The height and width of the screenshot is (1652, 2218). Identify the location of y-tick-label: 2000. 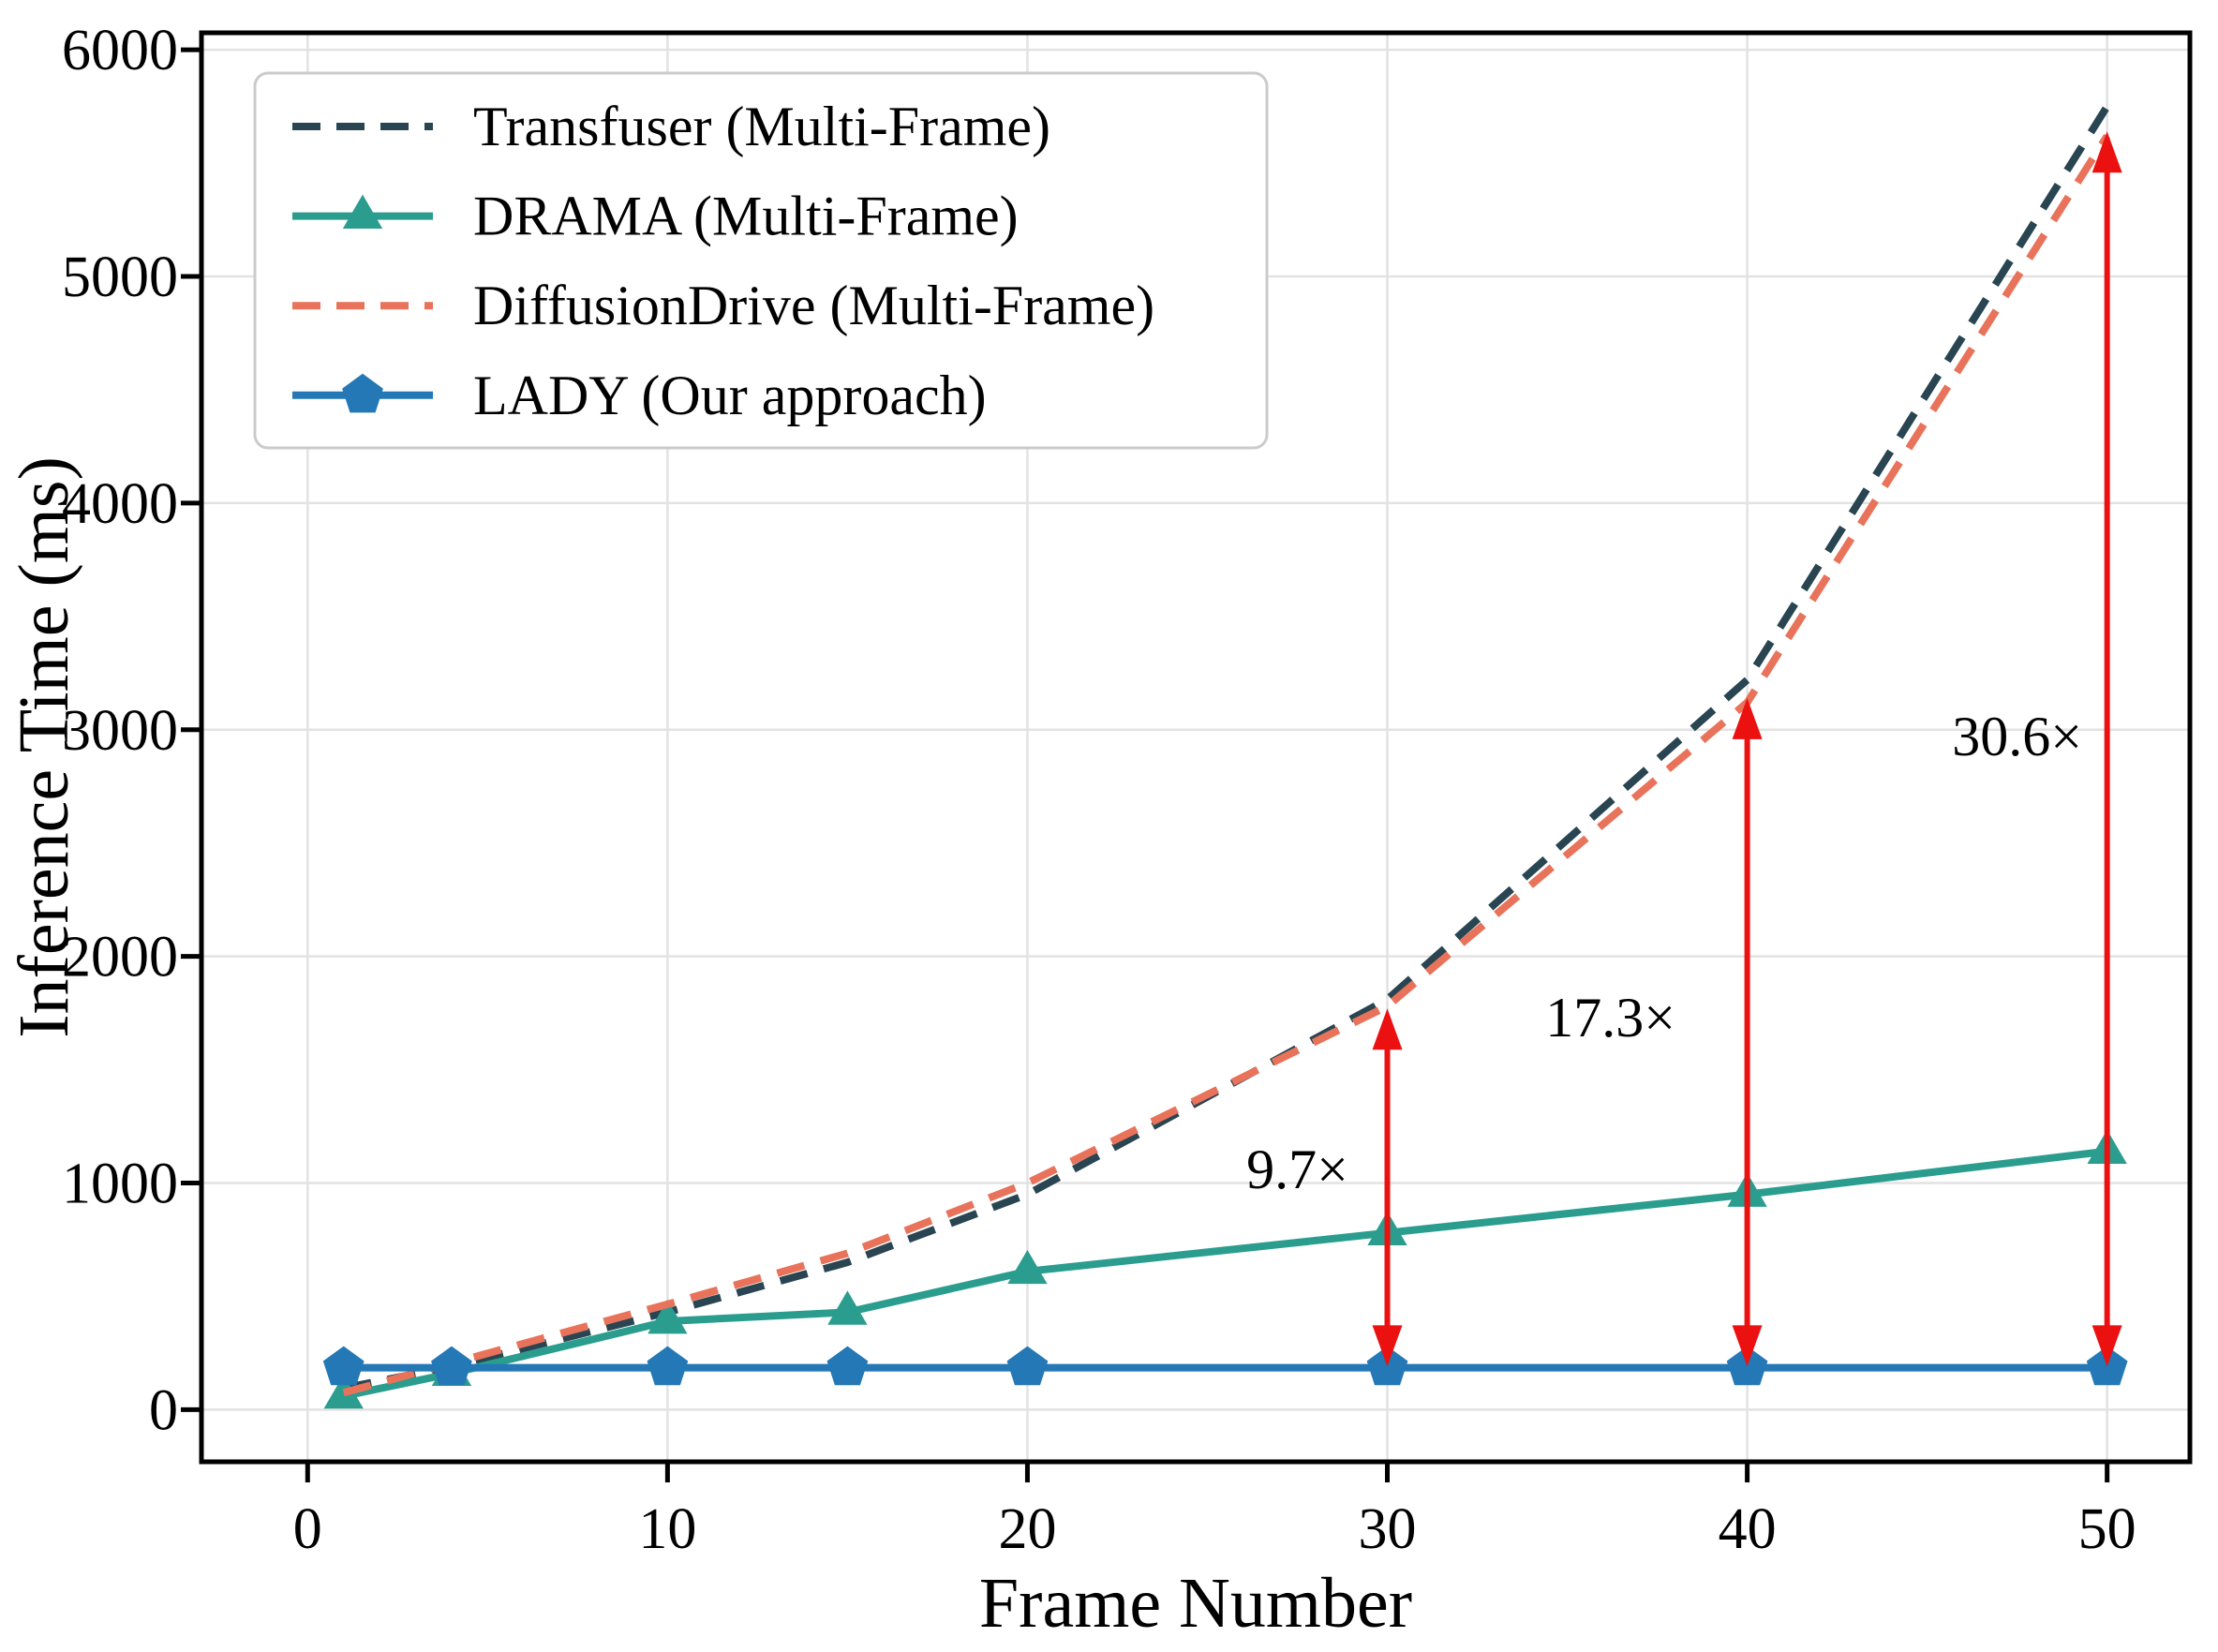
(120, 958).